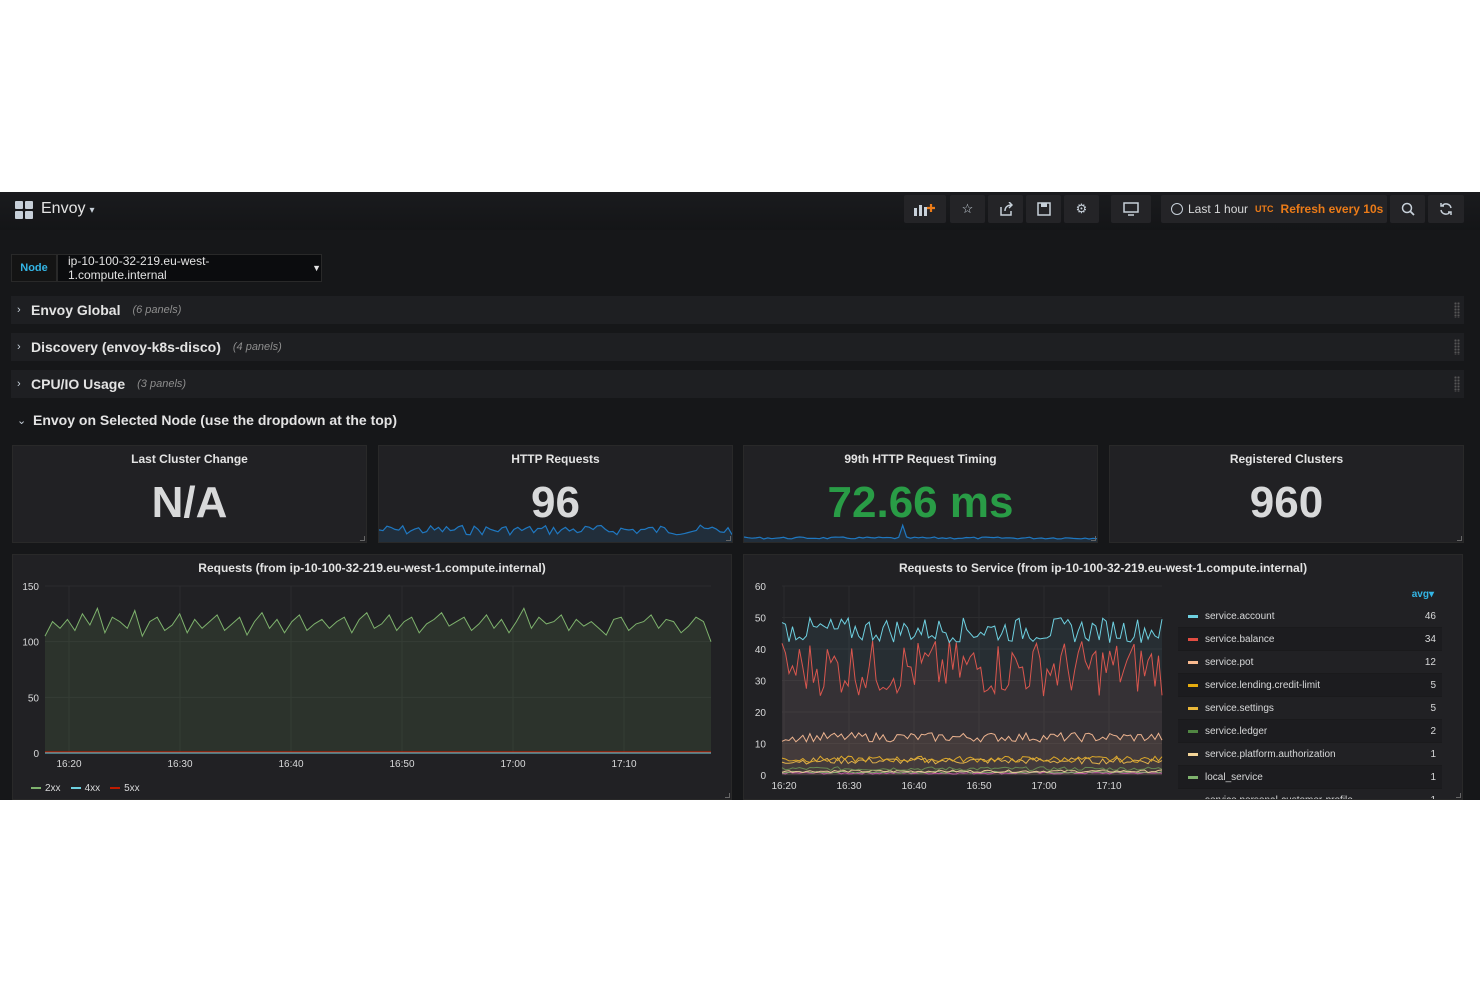  I want to click on legend-item: service.personal-customer-profile 1, so click(1310, 794).